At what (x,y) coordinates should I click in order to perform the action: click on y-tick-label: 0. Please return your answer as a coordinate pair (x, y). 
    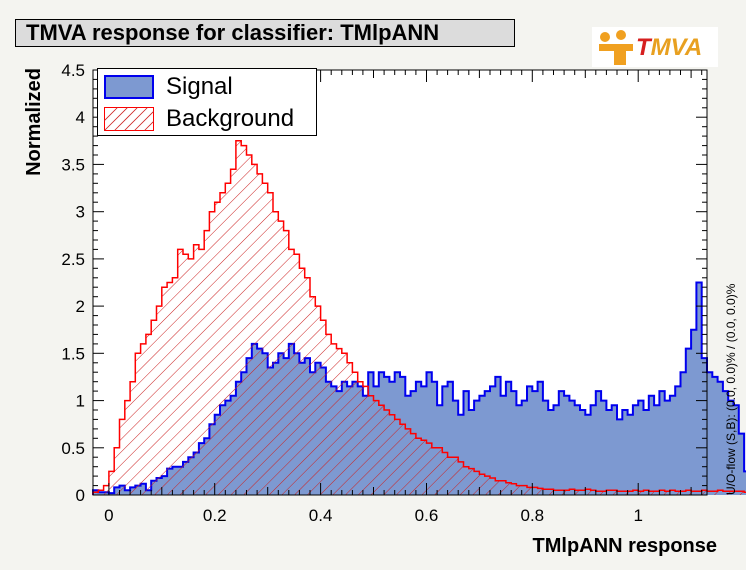
    Looking at the image, I should click on (80, 495).